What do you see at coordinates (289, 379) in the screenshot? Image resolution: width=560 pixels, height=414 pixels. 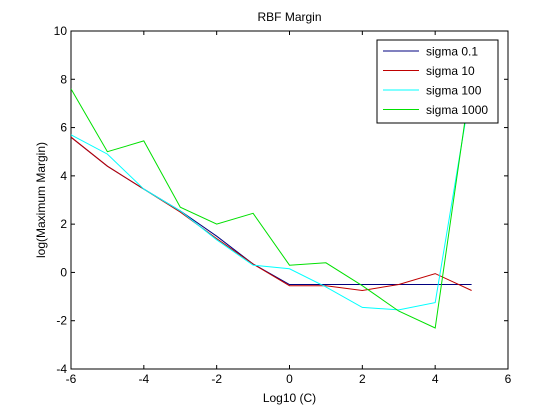 I see `x-tick-label: 0` at bounding box center [289, 379].